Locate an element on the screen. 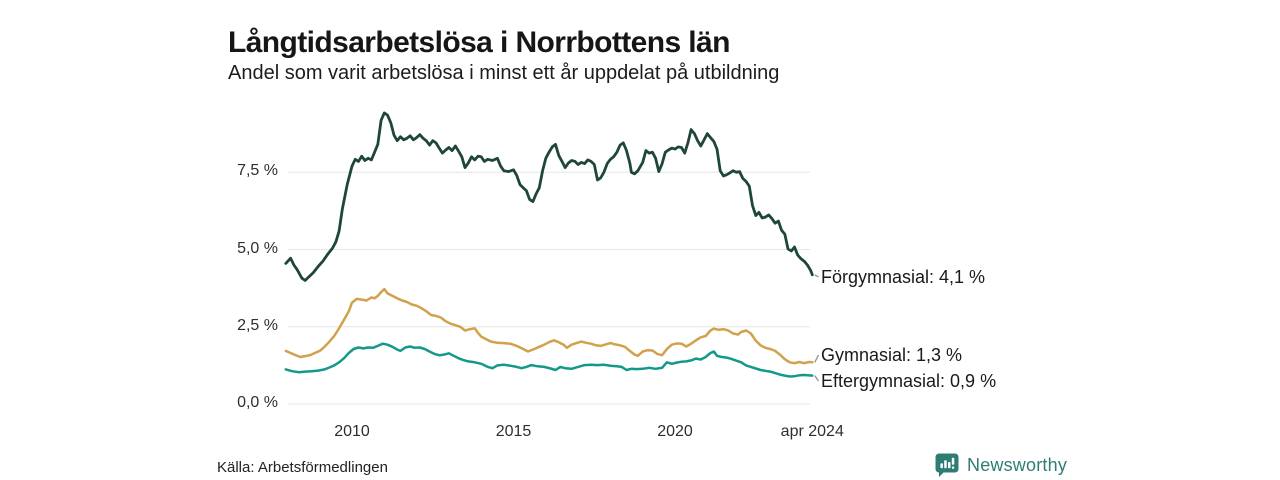 The width and height of the screenshot is (1280, 480). brand-logo: Newsworthy is located at coordinates (1000, 465).